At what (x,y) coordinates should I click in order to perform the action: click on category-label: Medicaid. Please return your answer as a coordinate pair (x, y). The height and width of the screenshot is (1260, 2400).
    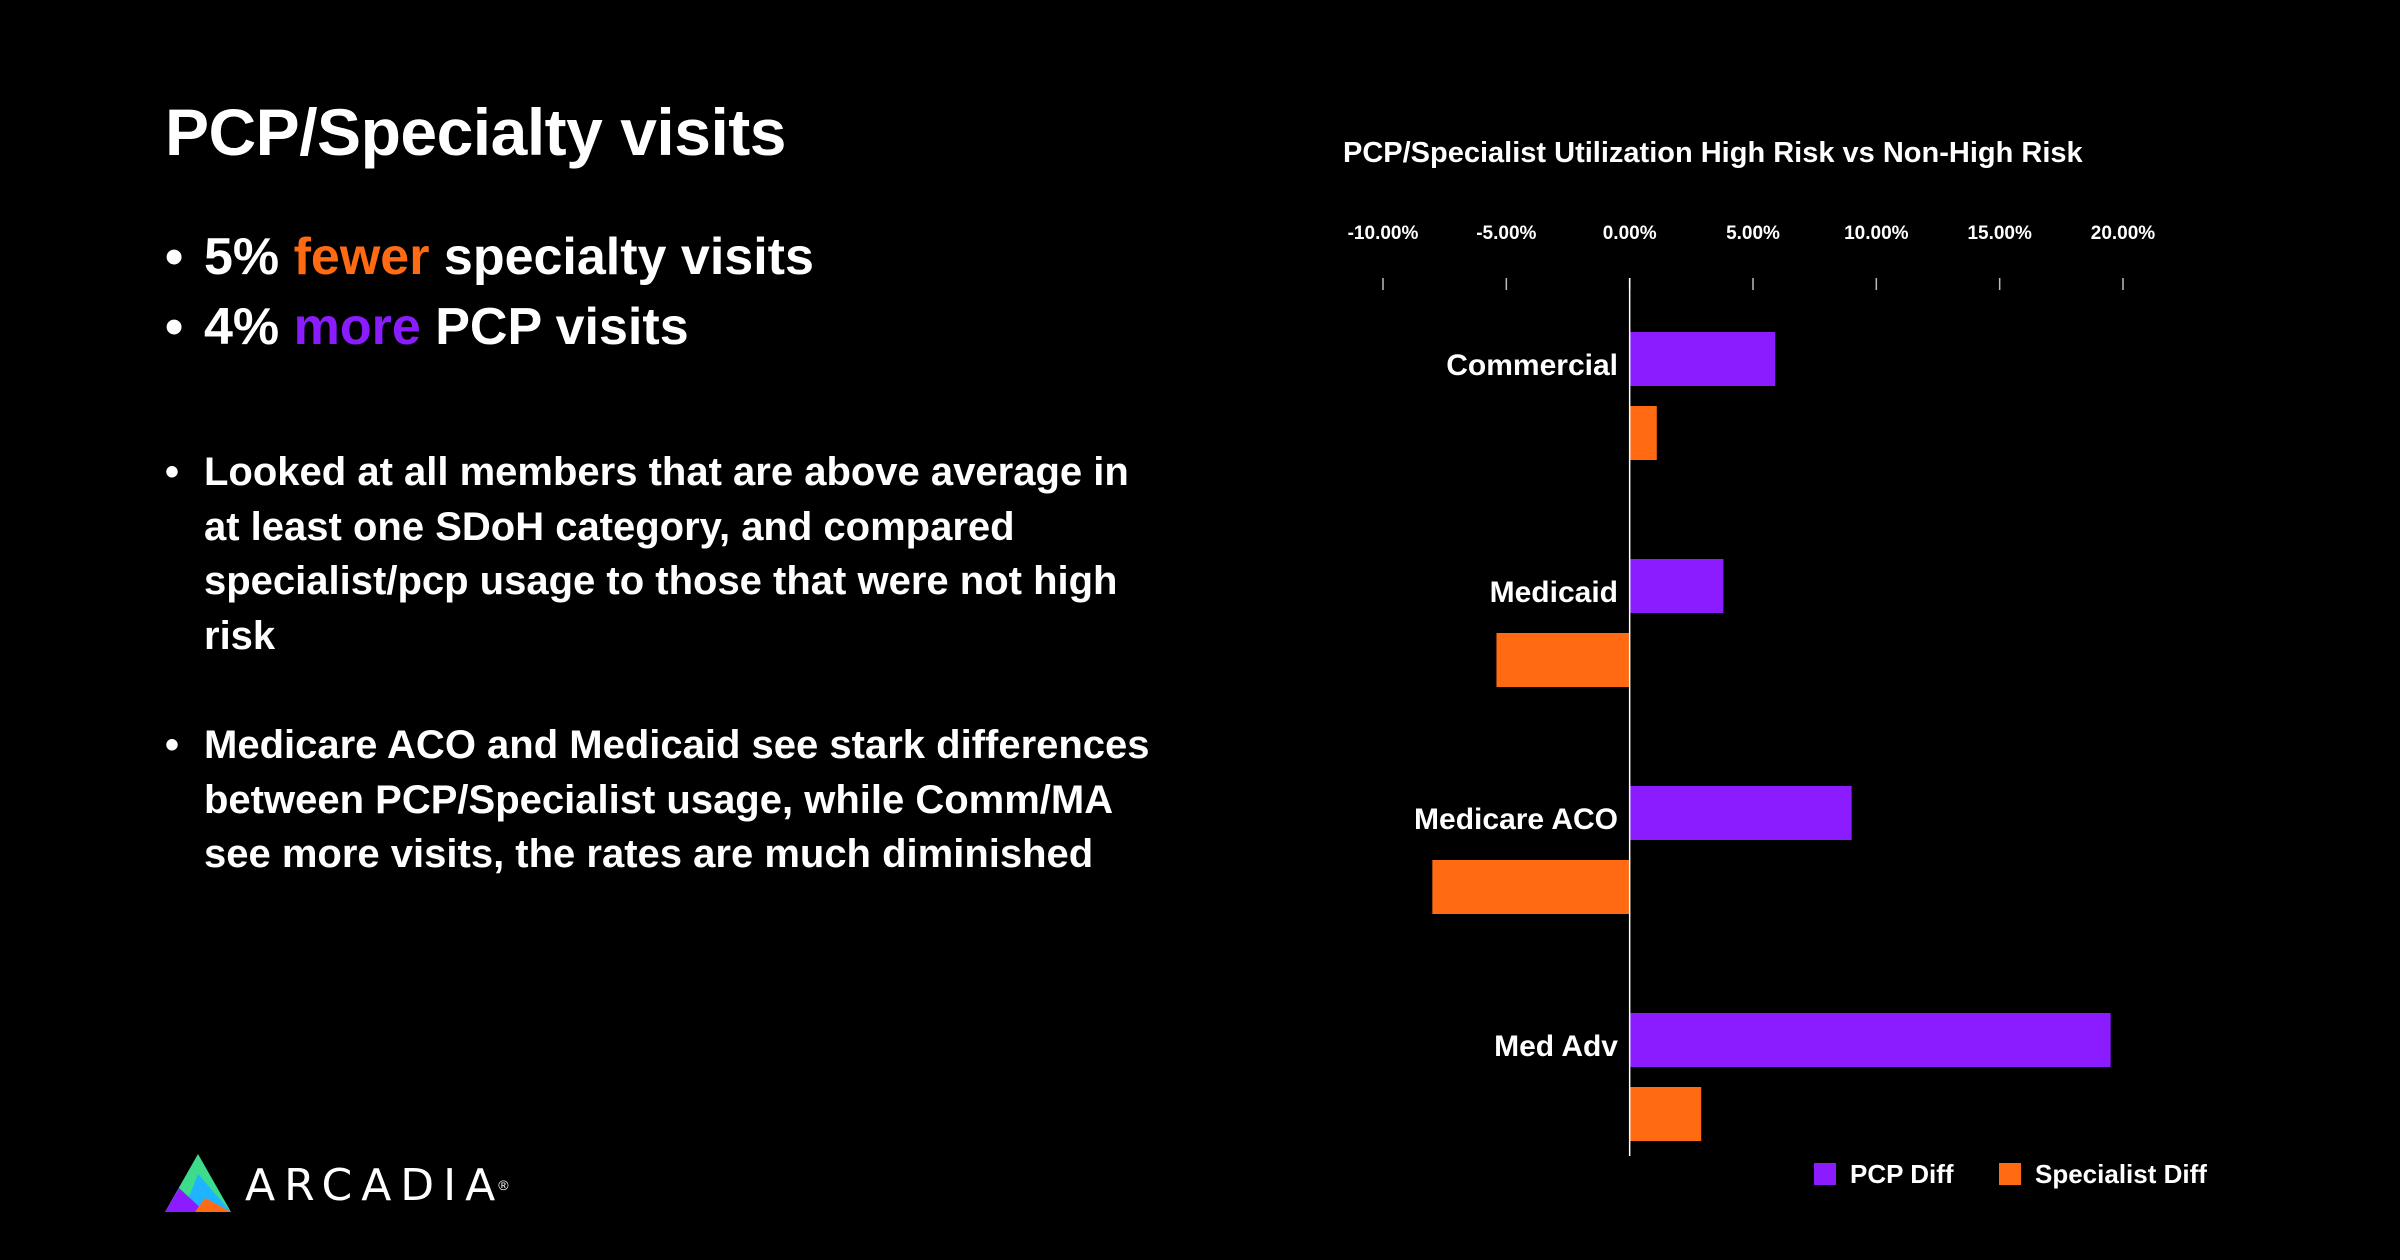
    Looking at the image, I should click on (1554, 592).